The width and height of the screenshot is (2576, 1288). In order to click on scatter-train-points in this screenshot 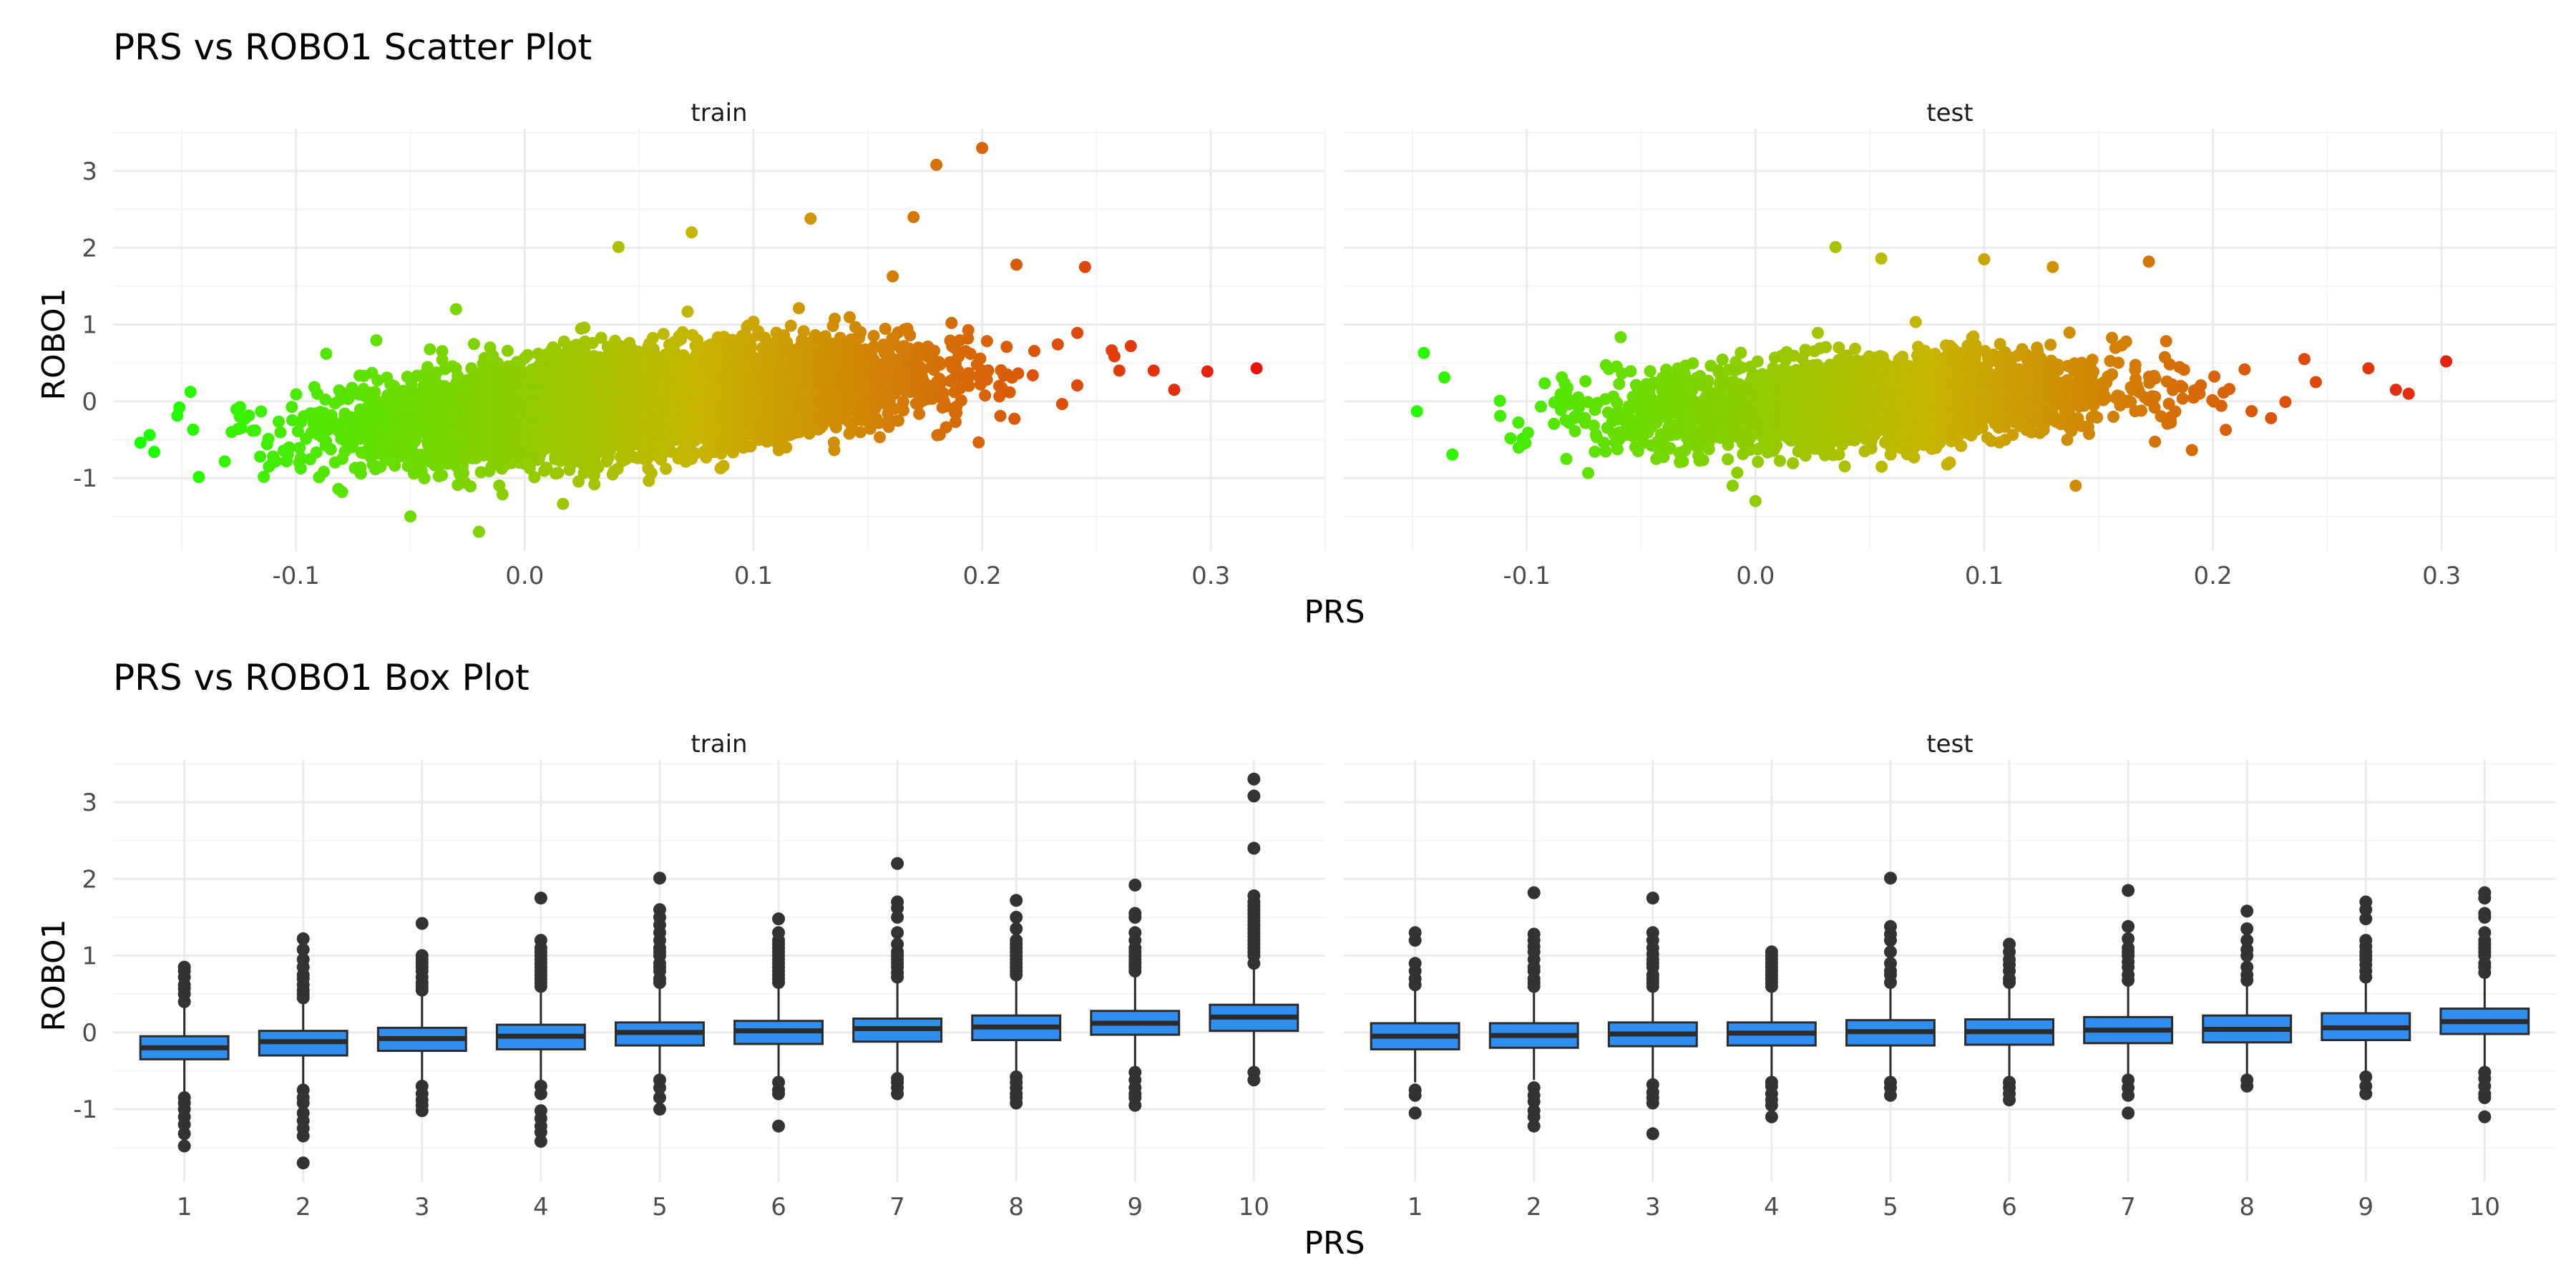, I will do `click(698, 340)`.